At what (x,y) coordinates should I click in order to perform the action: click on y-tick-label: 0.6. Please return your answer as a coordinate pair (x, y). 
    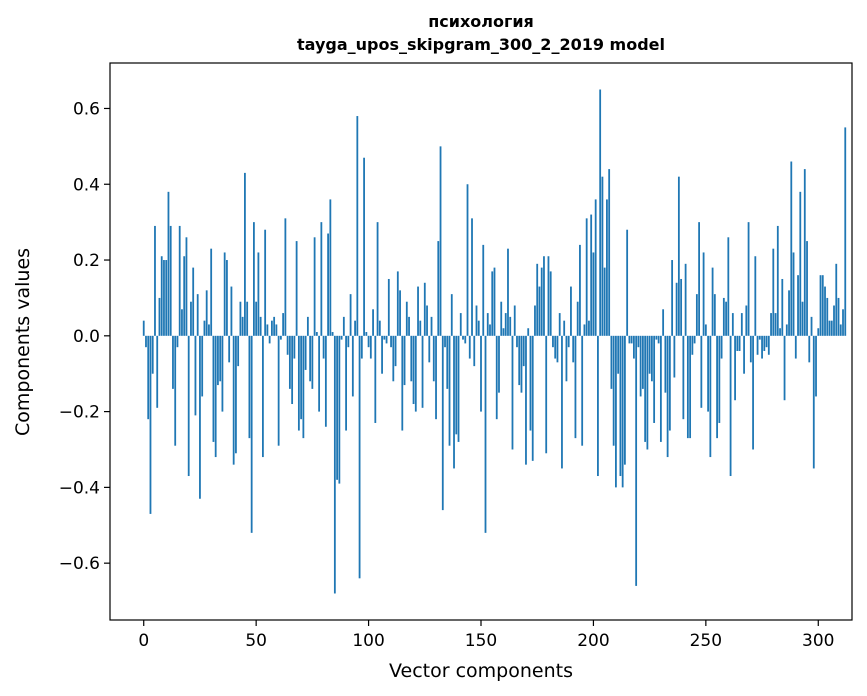
    Looking at the image, I should click on (86, 109).